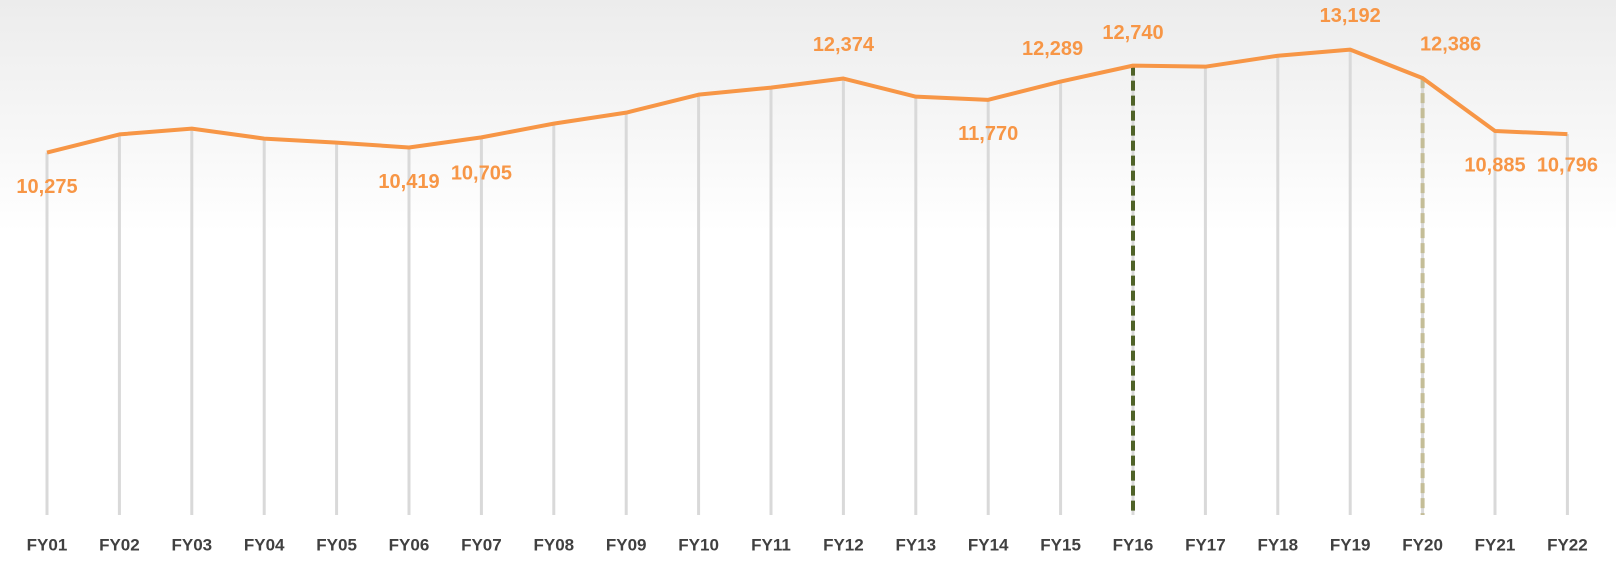 The image size is (1616, 576). What do you see at coordinates (1132, 33) in the screenshot?
I see `data-label: 12,740` at bounding box center [1132, 33].